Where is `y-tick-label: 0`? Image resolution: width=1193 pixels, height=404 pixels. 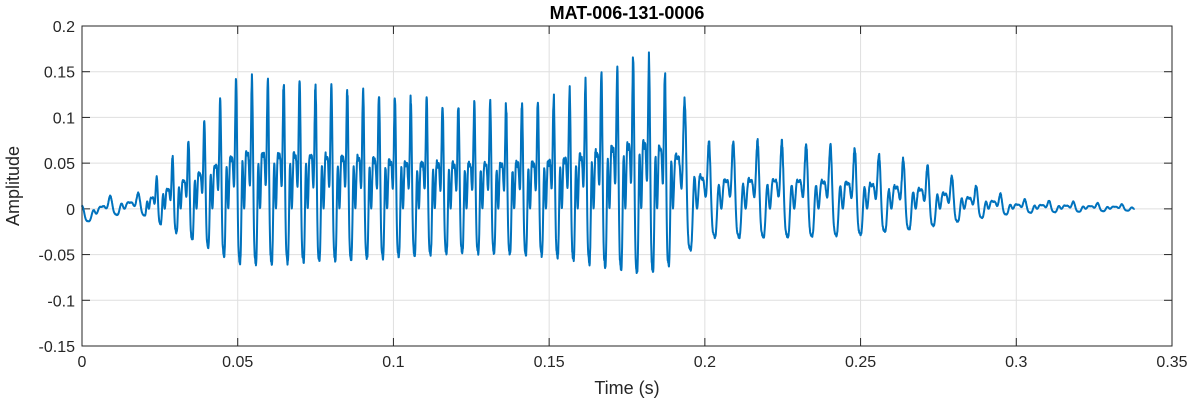 y-tick-label: 0 is located at coordinates (70, 210).